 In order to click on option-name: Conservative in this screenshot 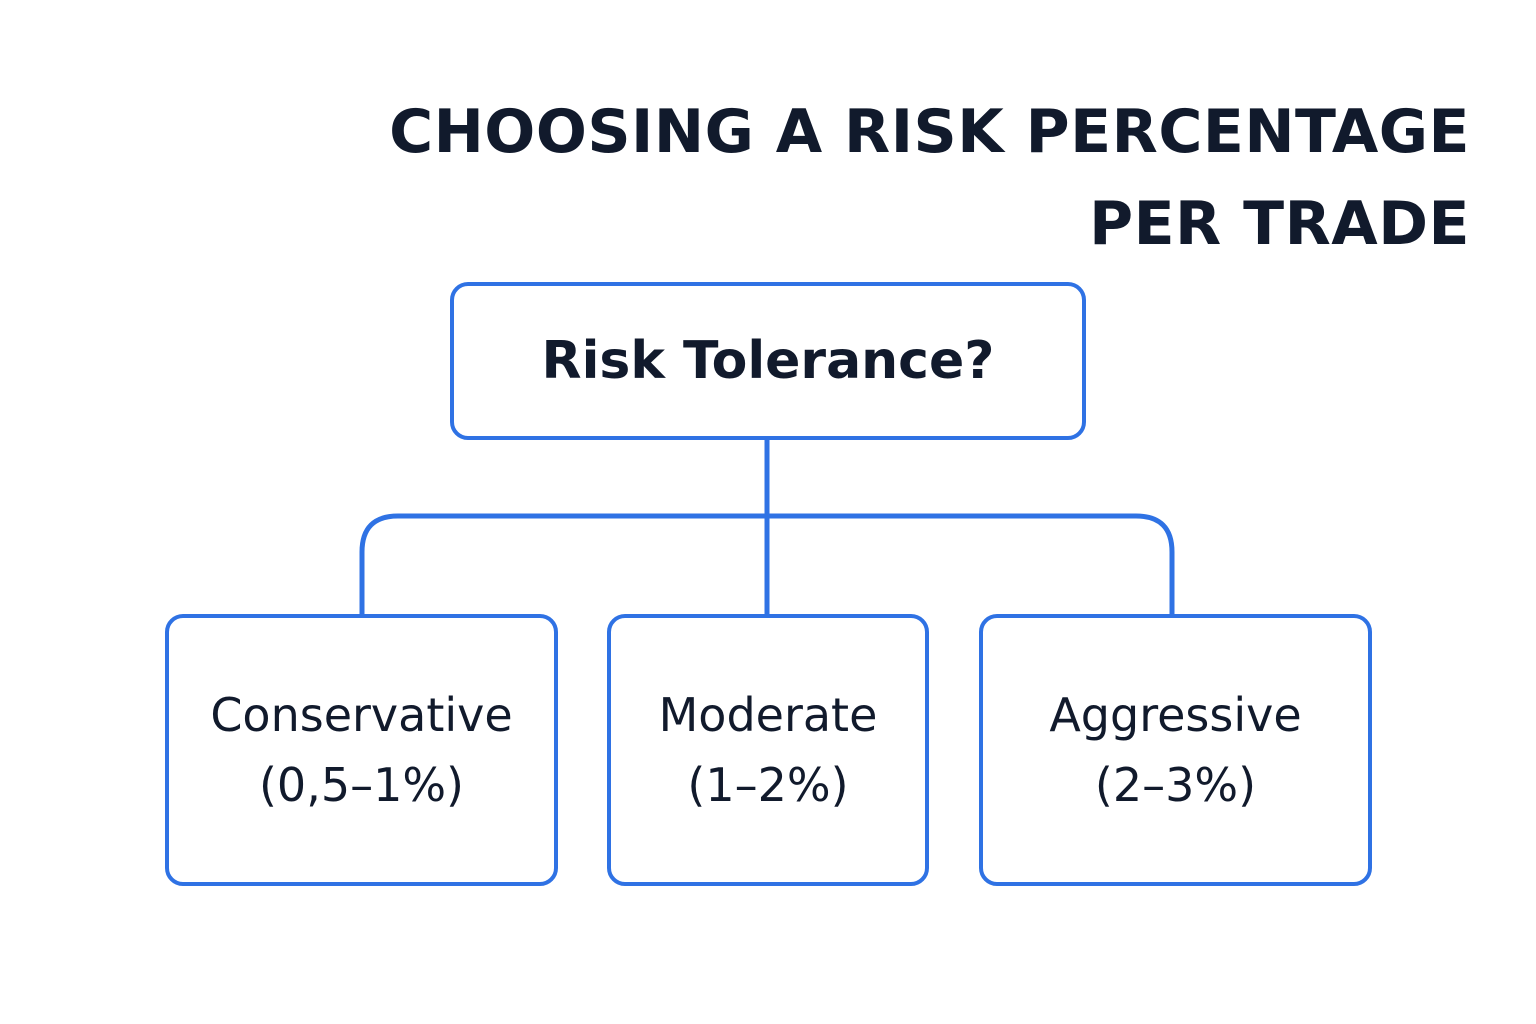, I will do `click(361, 715)`.